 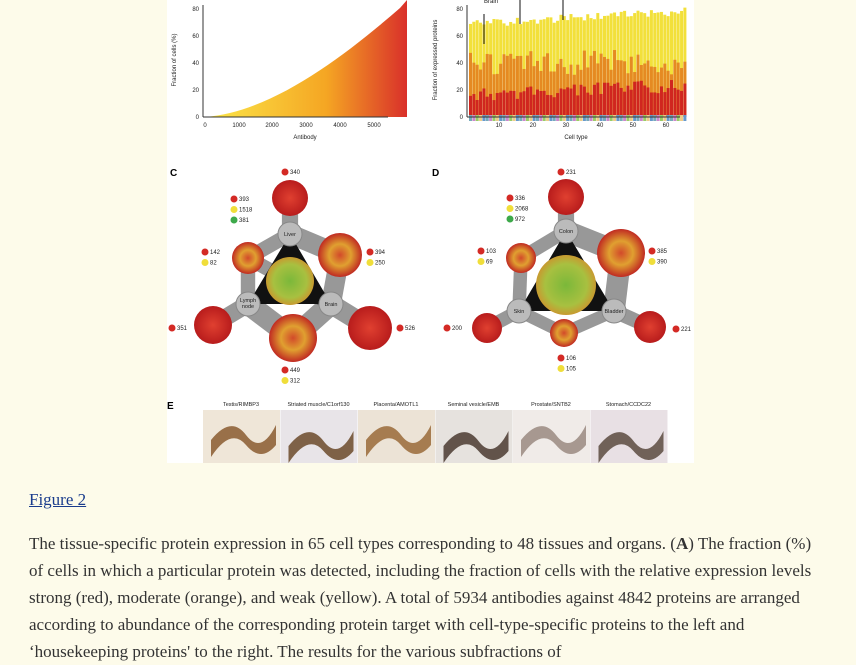 I want to click on label: Brain, so click(x=331, y=305).